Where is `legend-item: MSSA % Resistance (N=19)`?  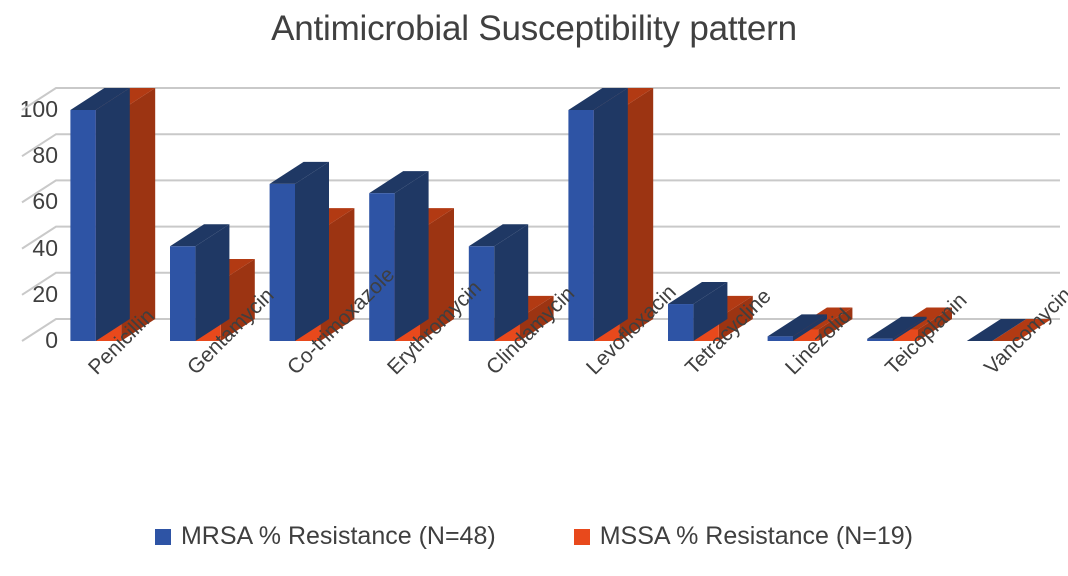
legend-item: MSSA % Resistance (N=19) is located at coordinates (743, 536).